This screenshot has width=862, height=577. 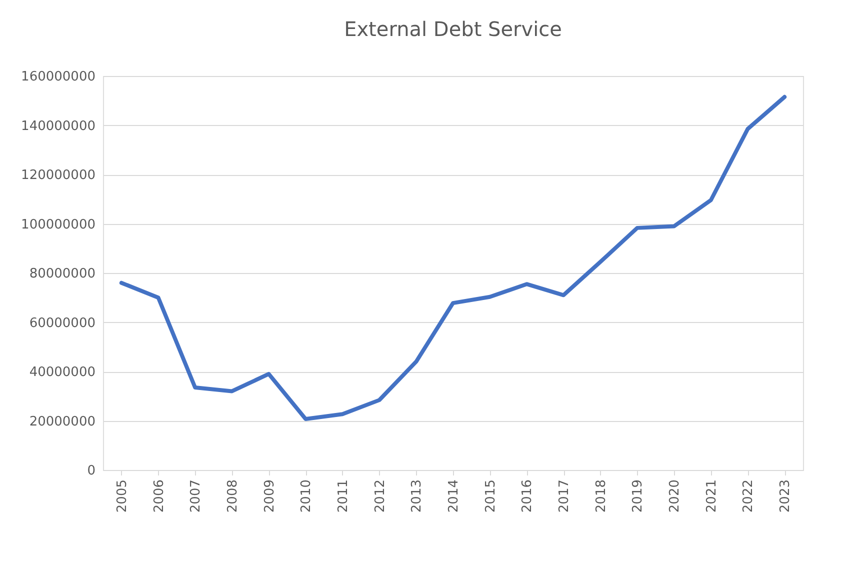 What do you see at coordinates (122, 496) in the screenshot?
I see `x-tick-label: 2005` at bounding box center [122, 496].